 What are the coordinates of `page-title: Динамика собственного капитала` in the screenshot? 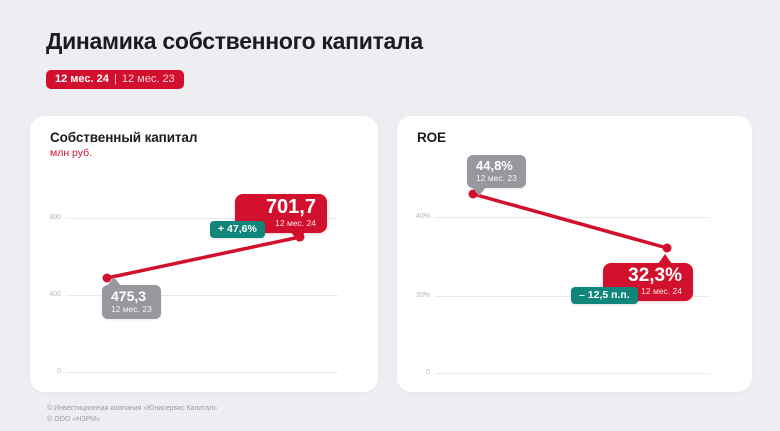 It's located at (234, 41).